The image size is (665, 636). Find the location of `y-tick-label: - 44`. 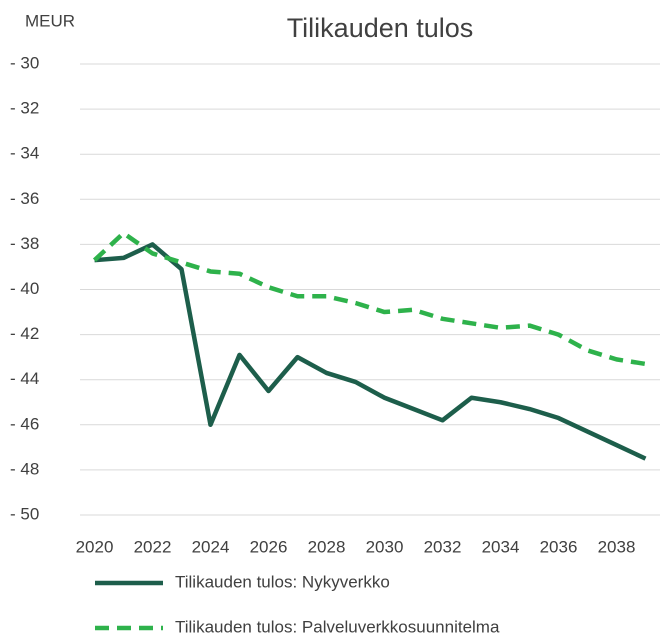

y-tick-label: - 44 is located at coordinates (24, 378).